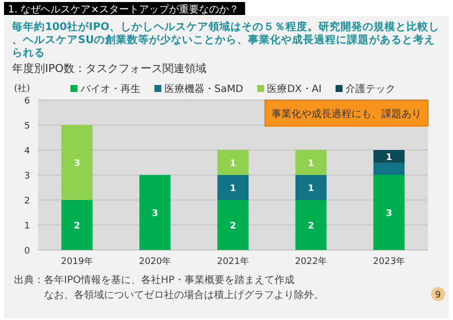 The image size is (453, 320). I want to click on x-tick-label: 2023年, so click(389, 261).